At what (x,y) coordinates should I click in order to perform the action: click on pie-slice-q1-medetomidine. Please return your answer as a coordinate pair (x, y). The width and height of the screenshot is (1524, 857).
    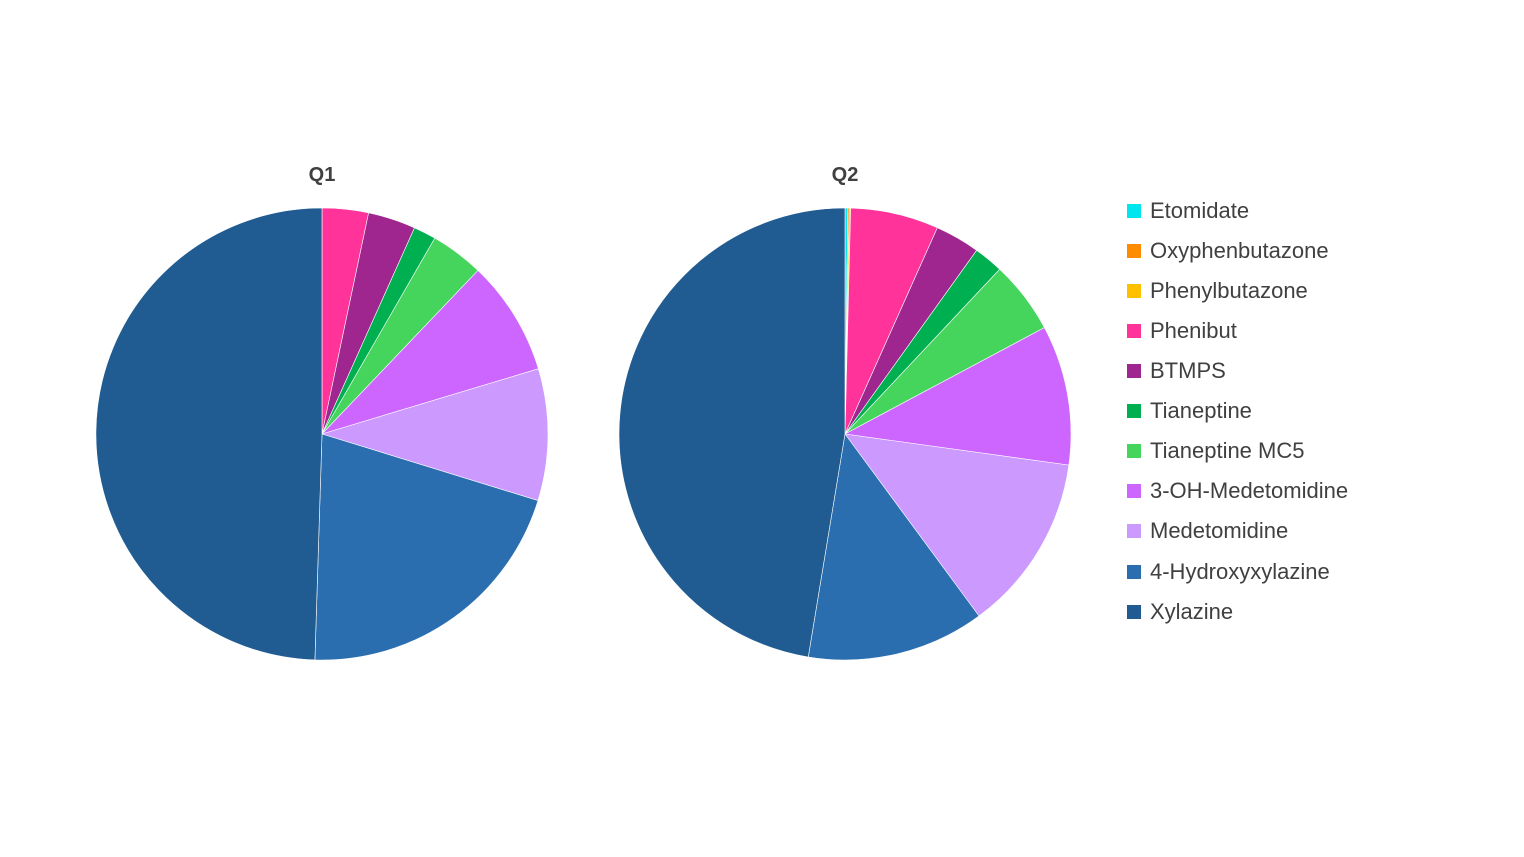
    Looking at the image, I should click on (434, 434).